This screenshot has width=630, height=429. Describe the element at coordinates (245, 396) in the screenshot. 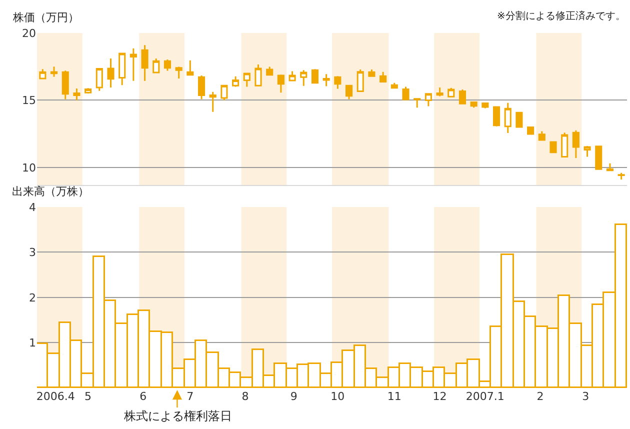

I see `x-tick-label: 8` at that location.